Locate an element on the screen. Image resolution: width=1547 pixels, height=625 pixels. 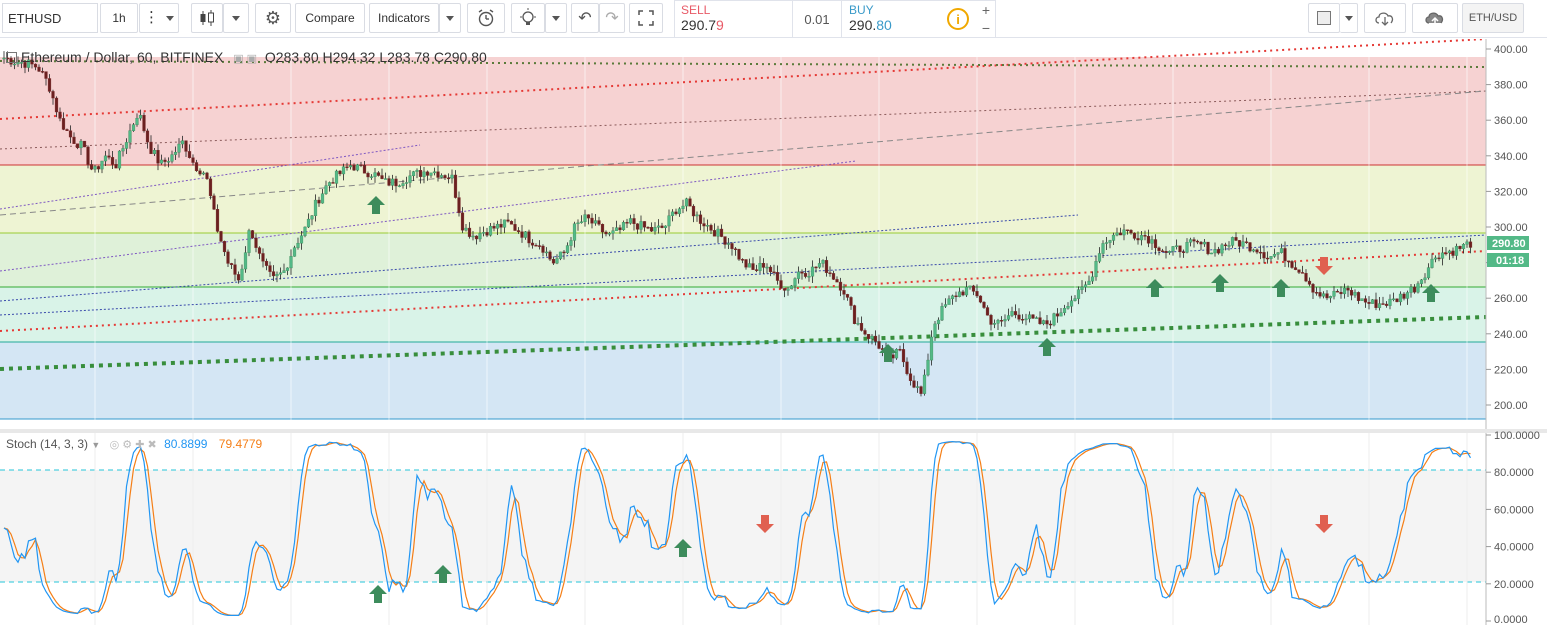
ideas-dropdown is located at coordinates (556, 18).